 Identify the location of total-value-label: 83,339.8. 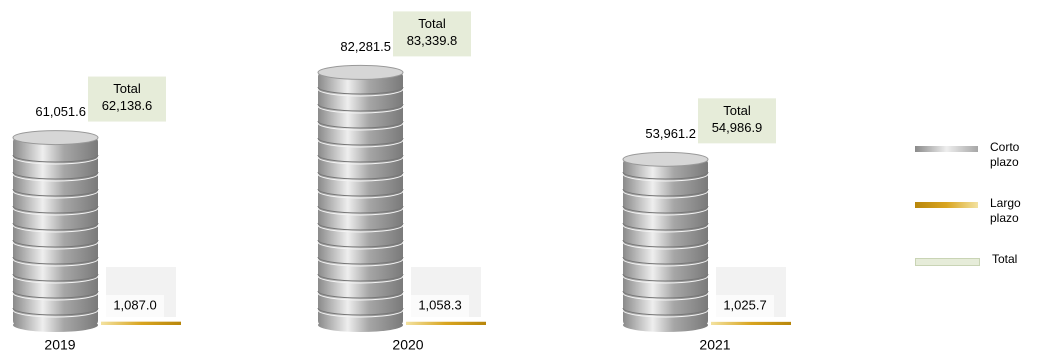
(432, 40).